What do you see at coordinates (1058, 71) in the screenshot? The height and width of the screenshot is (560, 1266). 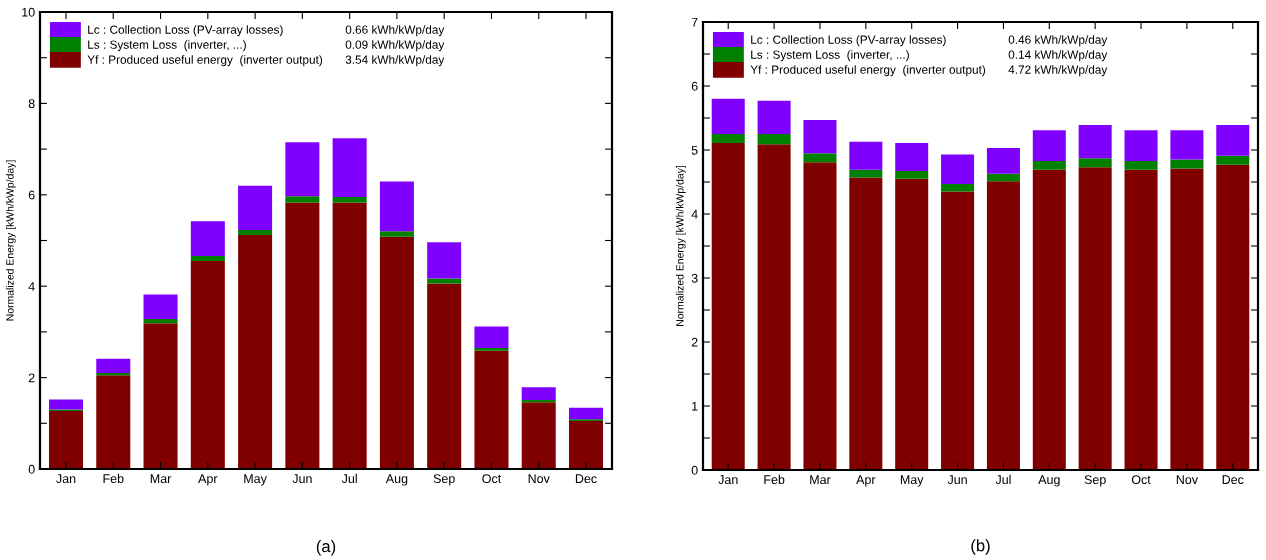 I see `annotation: 4.72 kWh/kWp/day` at bounding box center [1058, 71].